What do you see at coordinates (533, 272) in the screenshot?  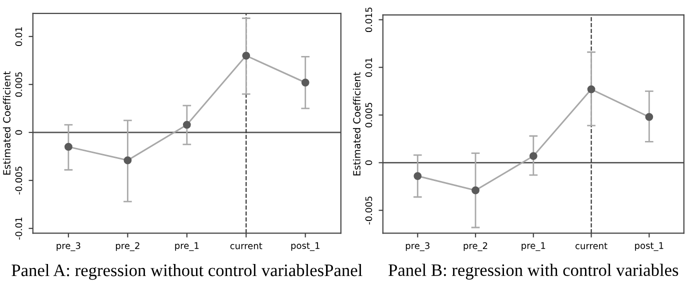 I see `text: Panel B: regression with control variables` at bounding box center [533, 272].